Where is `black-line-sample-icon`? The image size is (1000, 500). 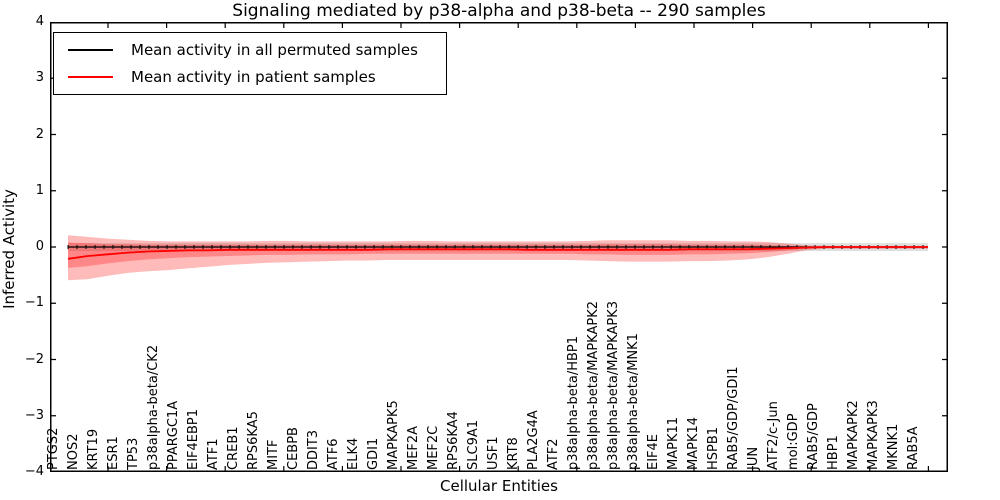 black-line-sample-icon is located at coordinates (90, 50).